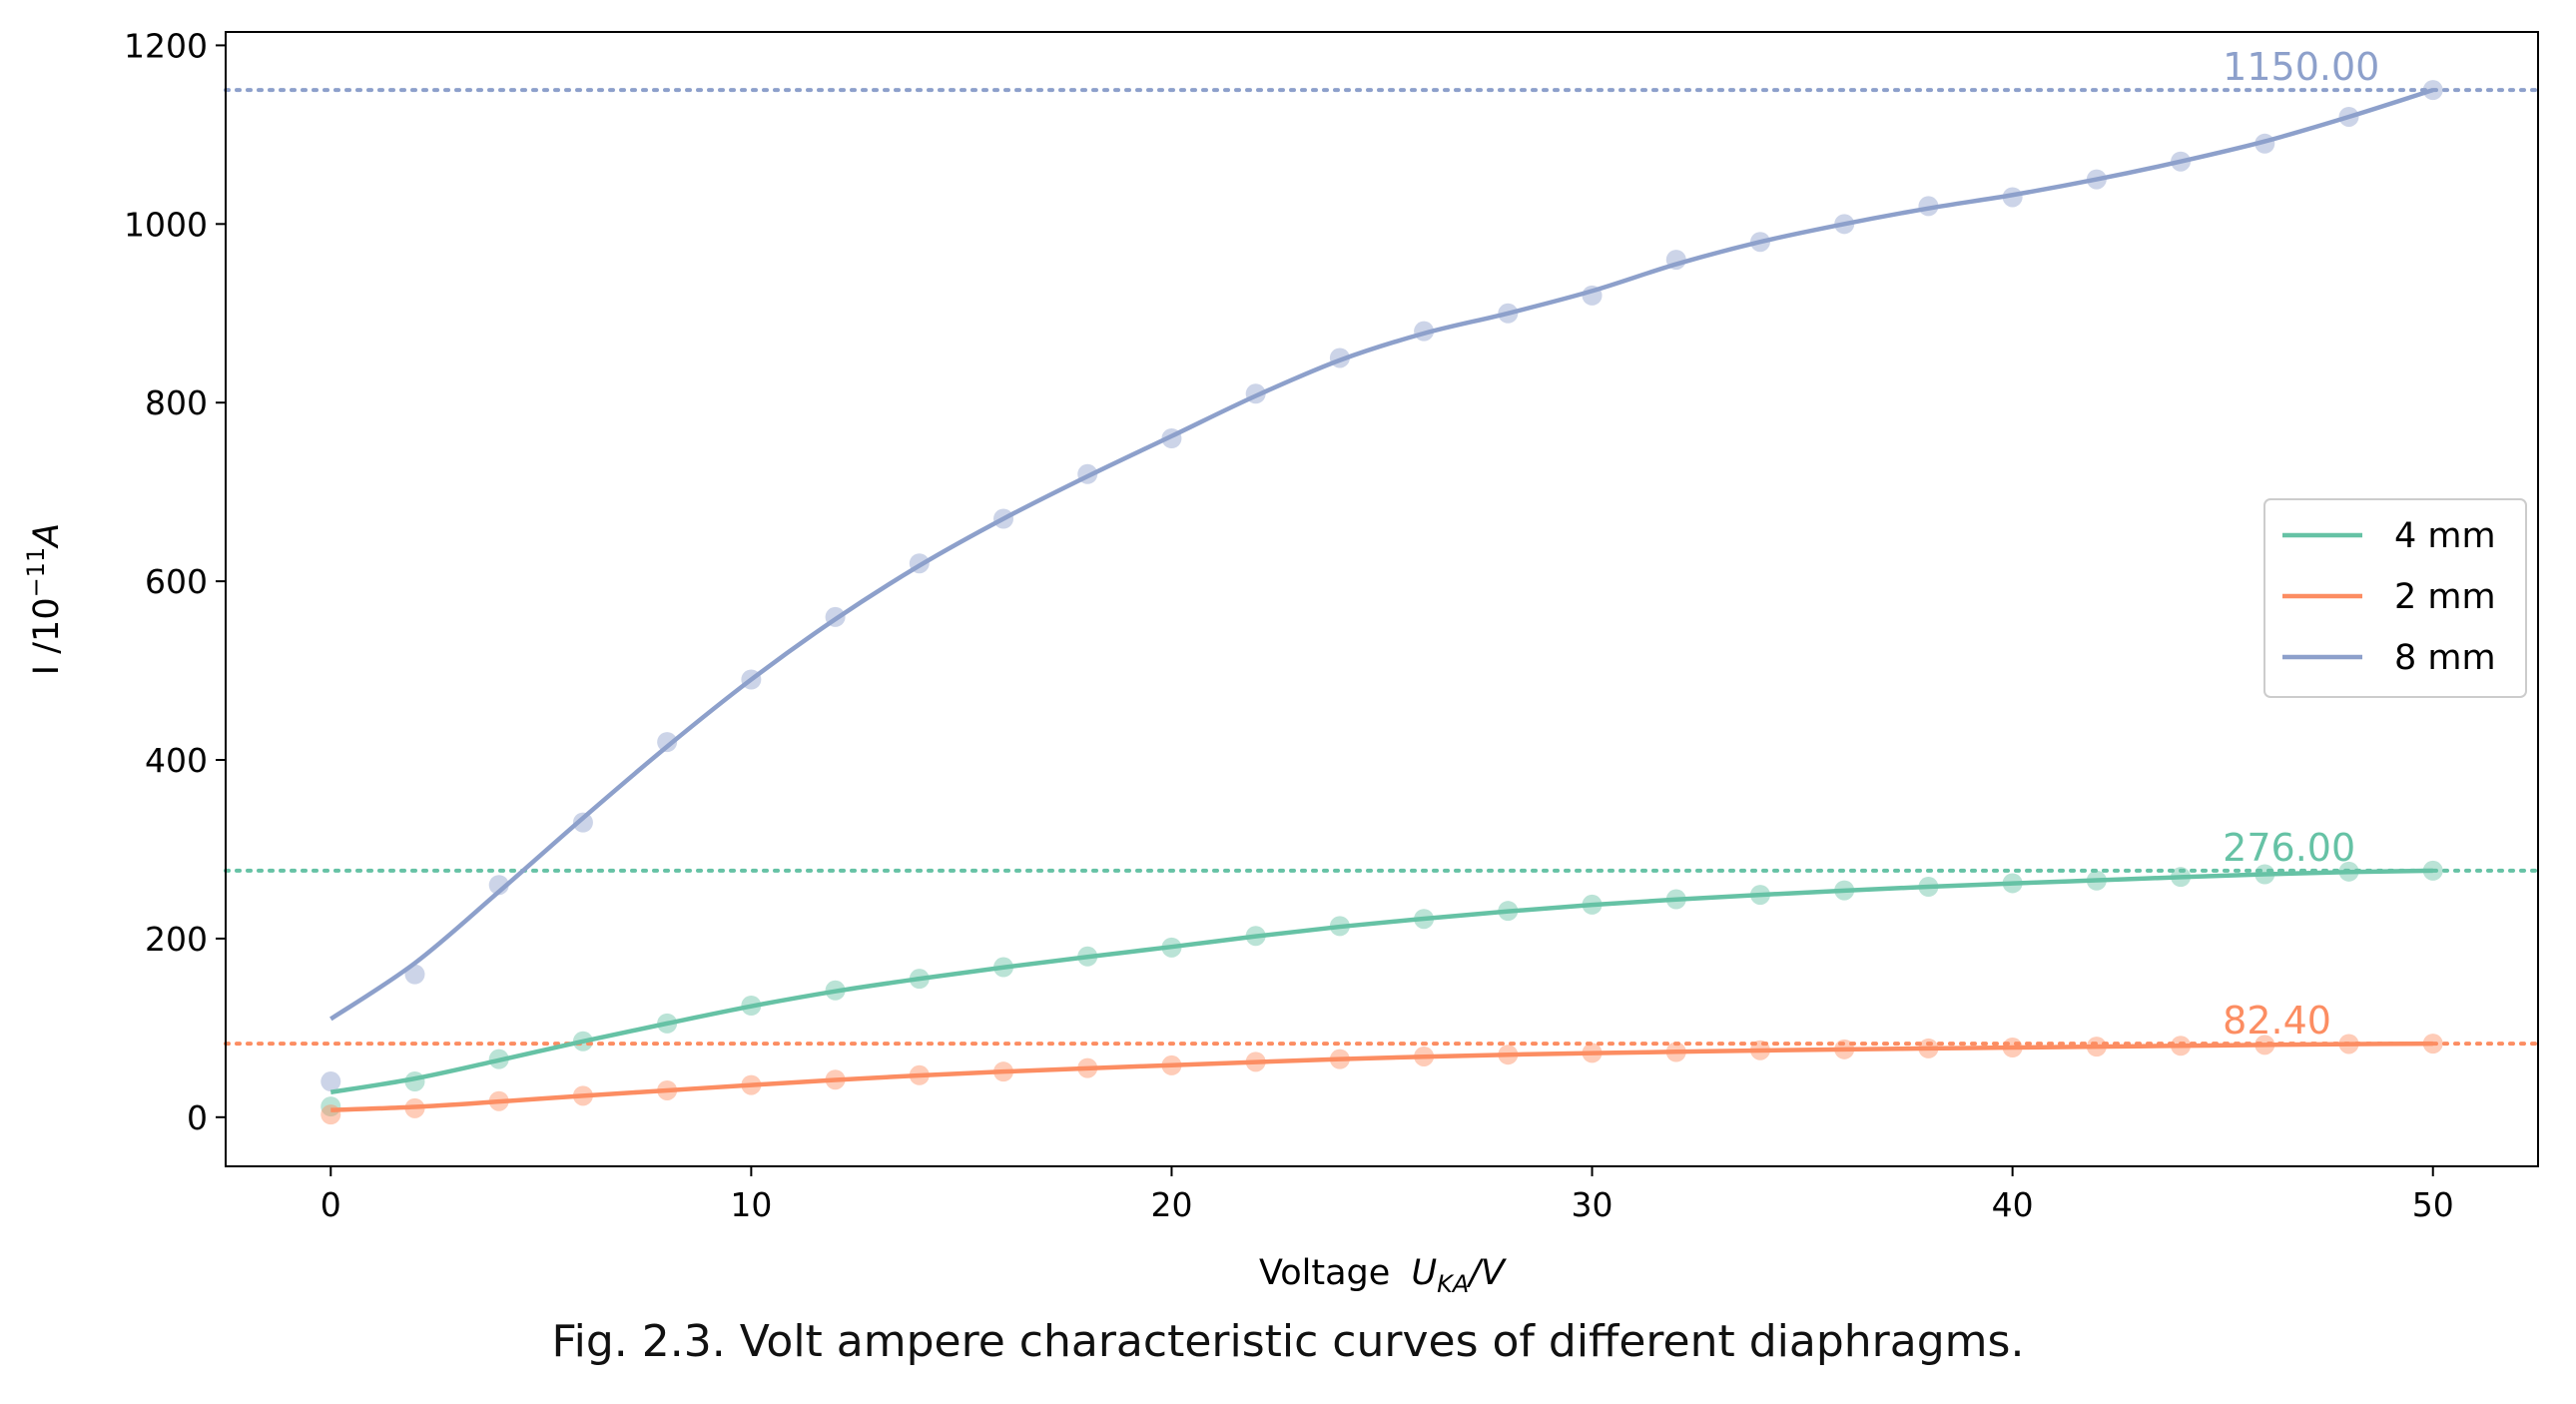  What do you see at coordinates (1387, 1195) in the screenshot?
I see `x-axis-ticks: 0 10 20 30 40 50` at bounding box center [1387, 1195].